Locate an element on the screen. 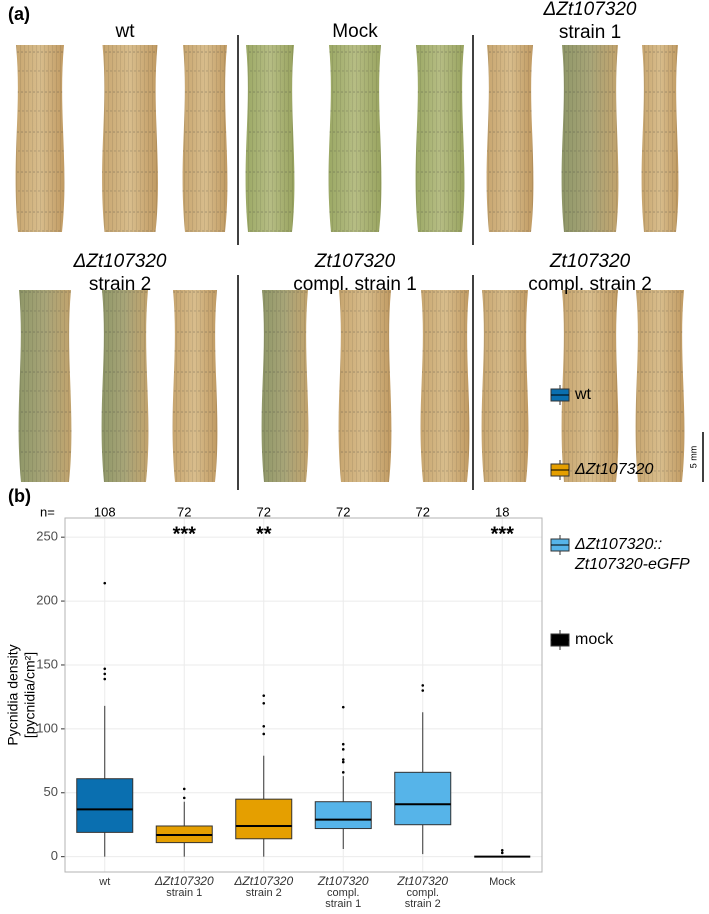 The height and width of the screenshot is (914, 709). panel-title: compl. strain 2 is located at coordinates (590, 284).